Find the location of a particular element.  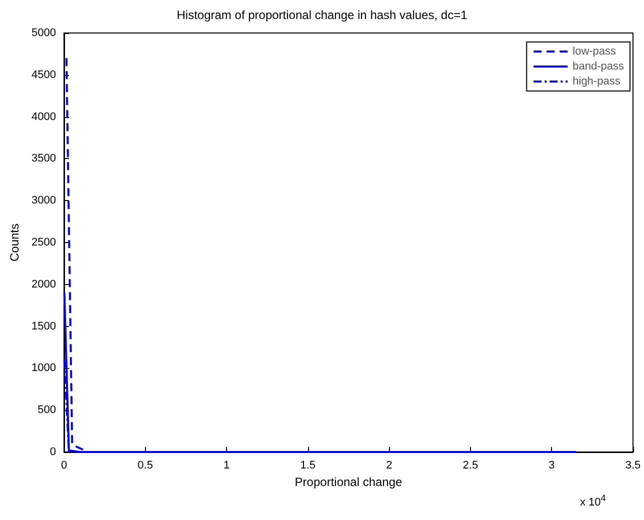

legend-label: band-pass is located at coordinates (598, 66).